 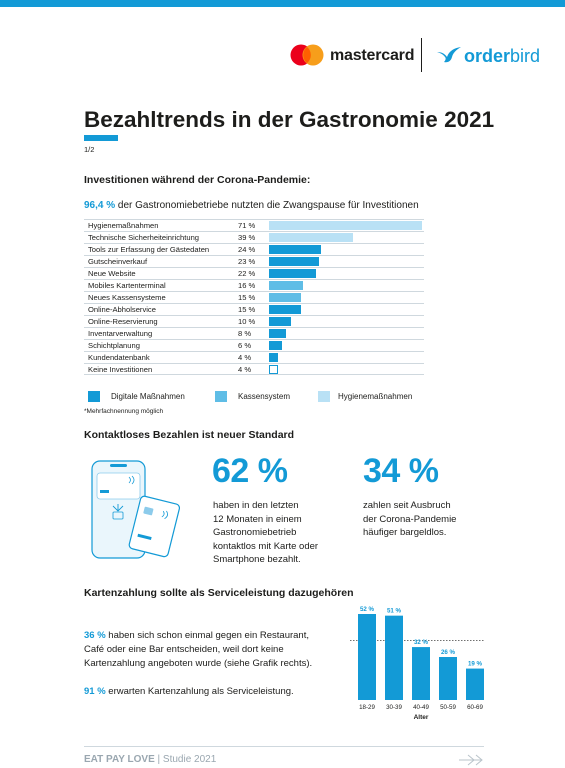 What do you see at coordinates (394, 707) in the screenshot?
I see `x-tick-label: 30-39` at bounding box center [394, 707].